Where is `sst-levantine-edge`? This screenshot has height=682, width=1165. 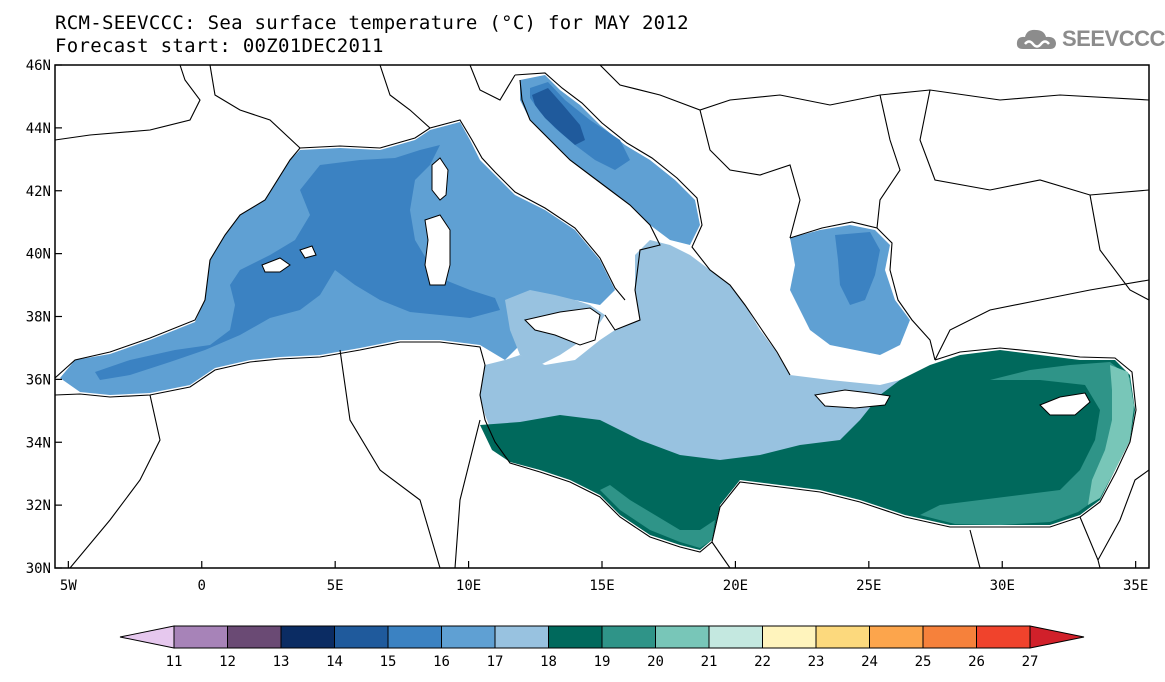
sst-levantine-edge is located at coordinates (1111, 435).